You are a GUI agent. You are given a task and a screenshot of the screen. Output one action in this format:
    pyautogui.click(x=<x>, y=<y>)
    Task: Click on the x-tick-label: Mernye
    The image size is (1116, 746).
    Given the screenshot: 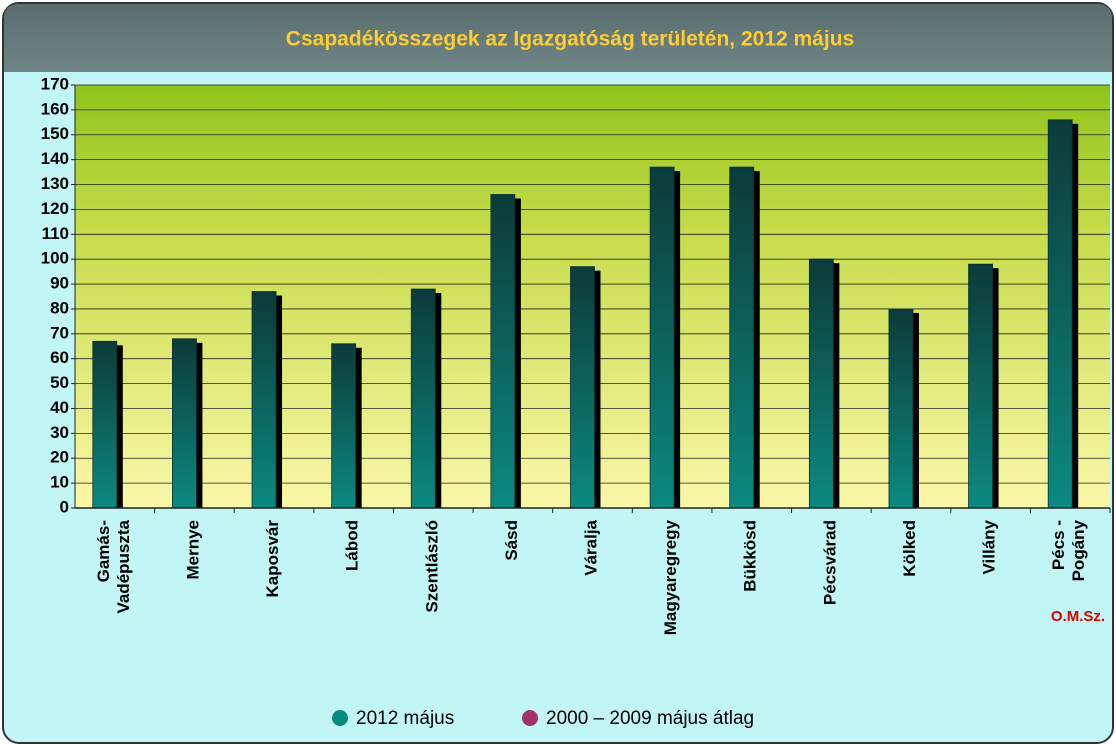 What is the action you would take?
    pyautogui.click(x=193, y=550)
    